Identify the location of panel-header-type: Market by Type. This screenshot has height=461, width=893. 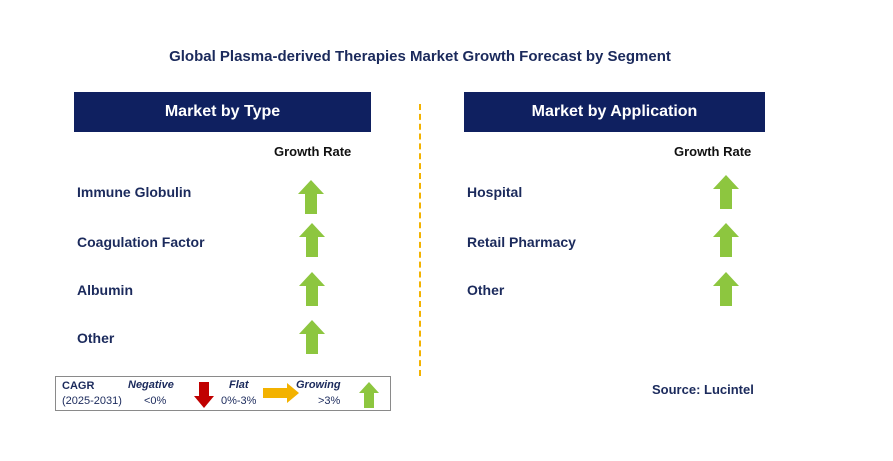
(222, 112).